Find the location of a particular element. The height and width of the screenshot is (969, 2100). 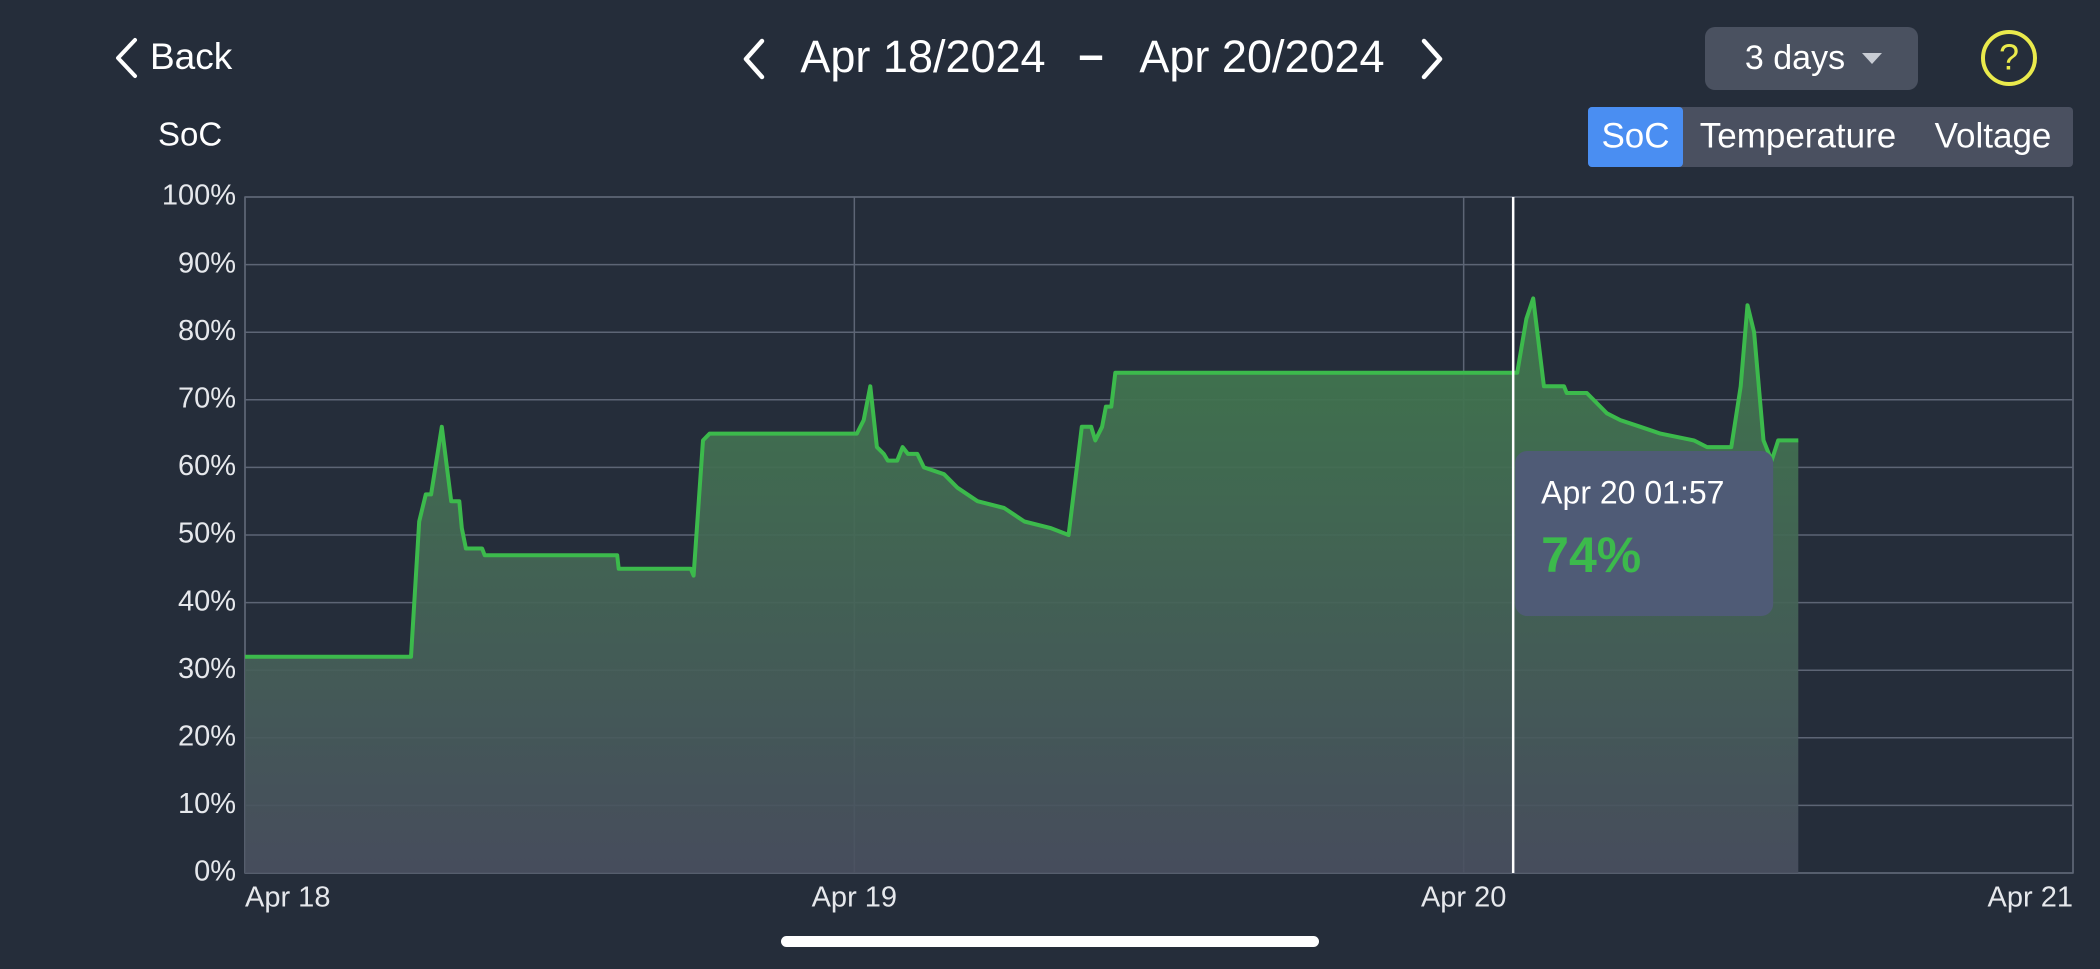

x-tick-label: Apr 18 is located at coordinates (287, 898).